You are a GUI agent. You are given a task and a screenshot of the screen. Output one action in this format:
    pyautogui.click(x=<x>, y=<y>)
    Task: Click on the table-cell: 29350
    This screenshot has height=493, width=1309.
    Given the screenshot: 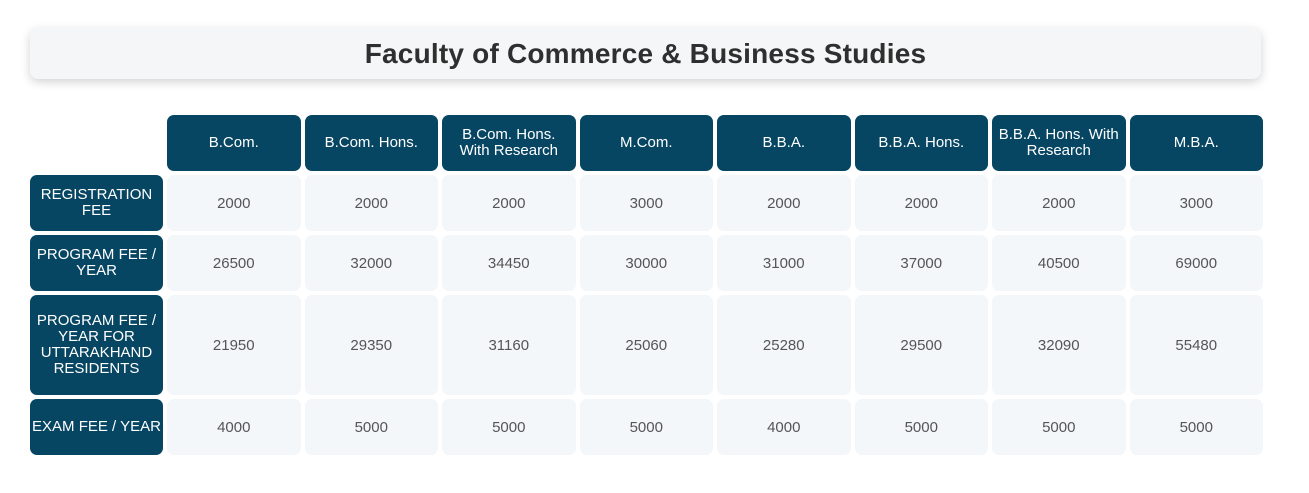 What is the action you would take?
    pyautogui.click(x=371, y=345)
    